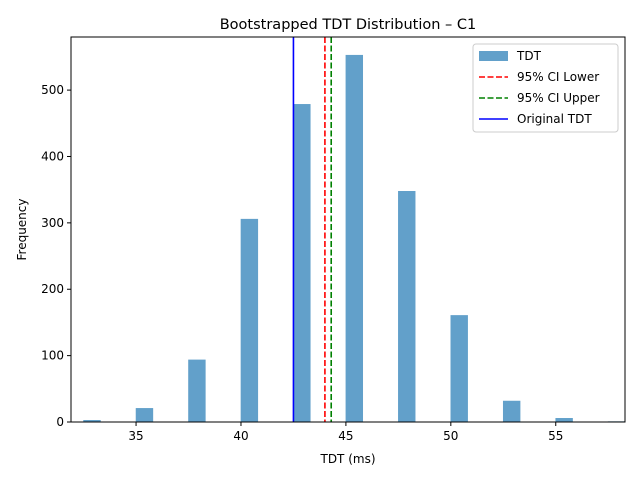 This screenshot has width=640, height=480. I want to click on legend: TDT 95% CI Lower 95% CI Upper Original TDT, so click(545, 88).